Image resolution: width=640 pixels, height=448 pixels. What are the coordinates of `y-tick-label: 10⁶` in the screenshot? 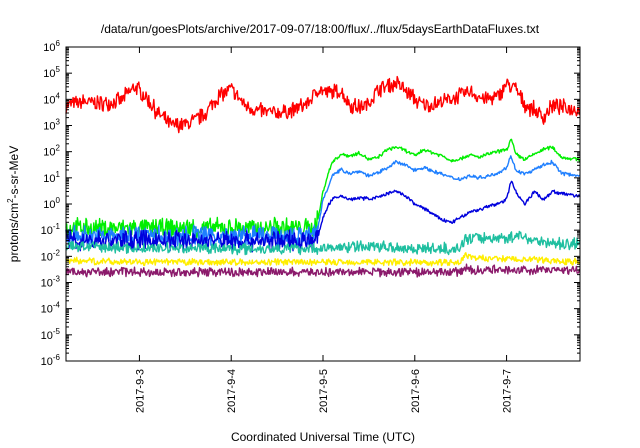 It's located at (51, 46).